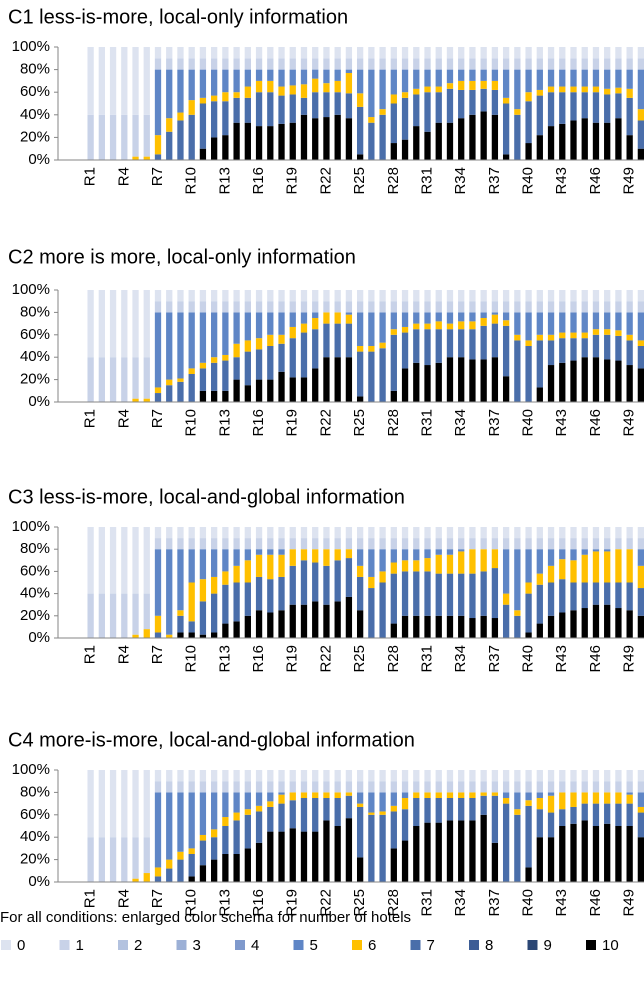  What do you see at coordinates (35, 570) in the screenshot?
I see `y-tick-label: 60%` at bounding box center [35, 570].